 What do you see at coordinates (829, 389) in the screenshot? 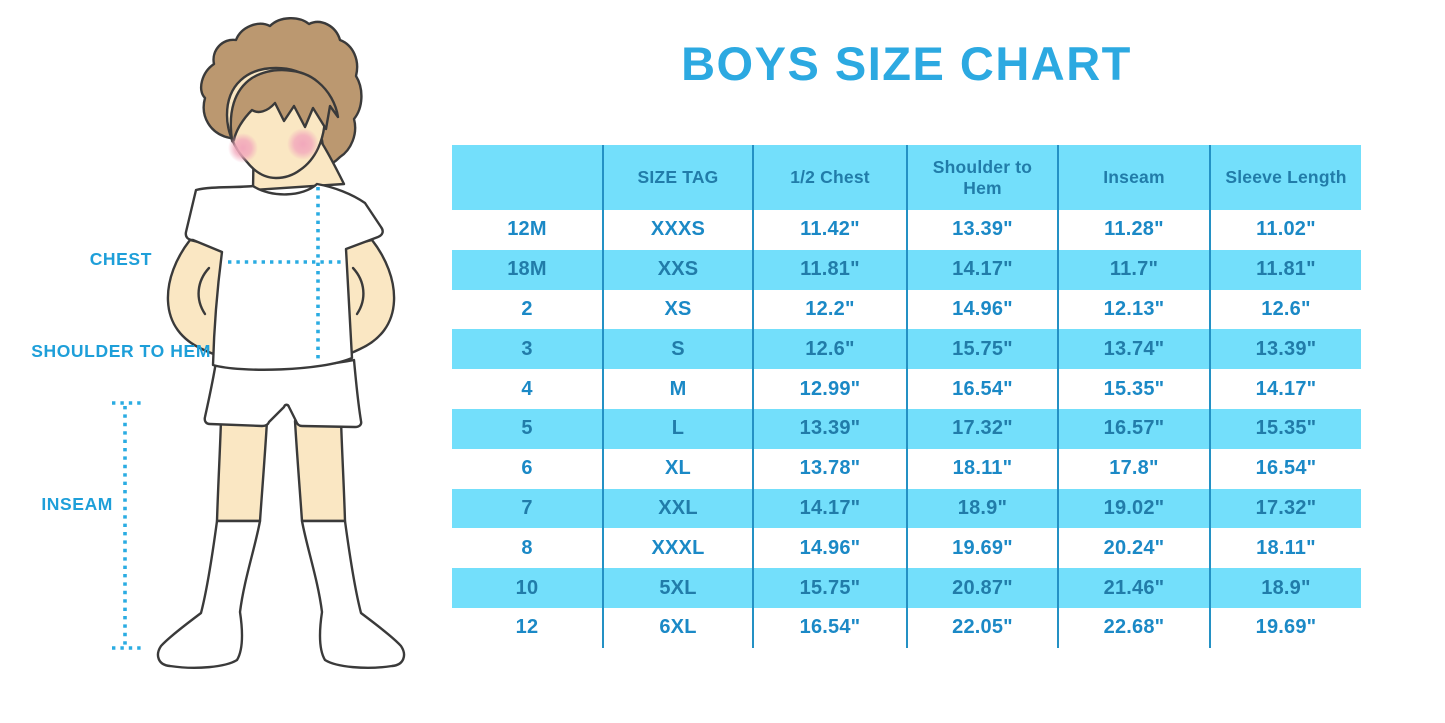
I see `size-value-cell: 12.99"` at bounding box center [829, 389].